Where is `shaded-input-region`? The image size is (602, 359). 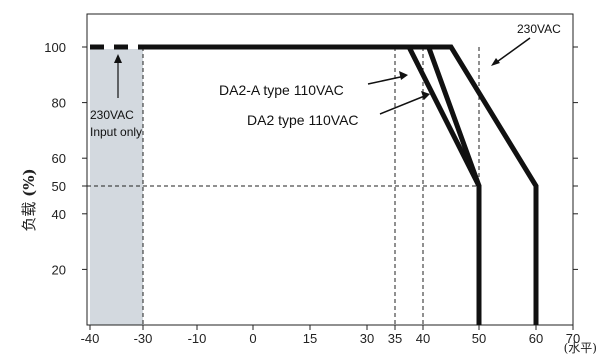 shaded-input-region is located at coordinates (116, 187).